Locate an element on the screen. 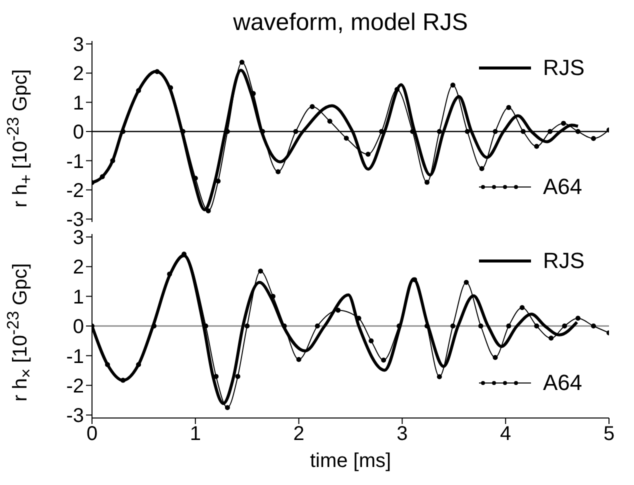 The height and width of the screenshot is (485, 634). x-axis-title: time [ms] is located at coordinates (350, 461).